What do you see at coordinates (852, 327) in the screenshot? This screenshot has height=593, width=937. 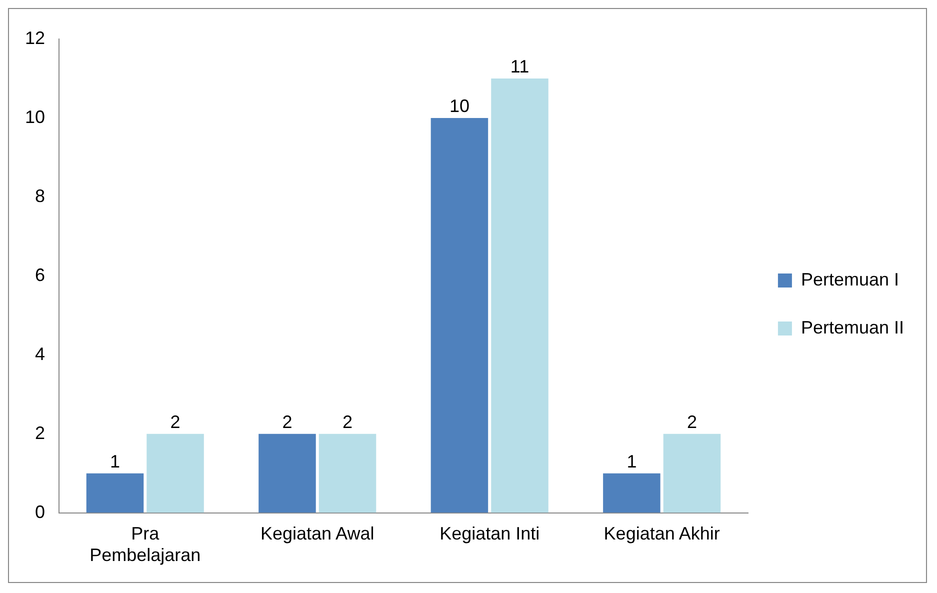 I see `legend-label: Pertemuan II` at bounding box center [852, 327].